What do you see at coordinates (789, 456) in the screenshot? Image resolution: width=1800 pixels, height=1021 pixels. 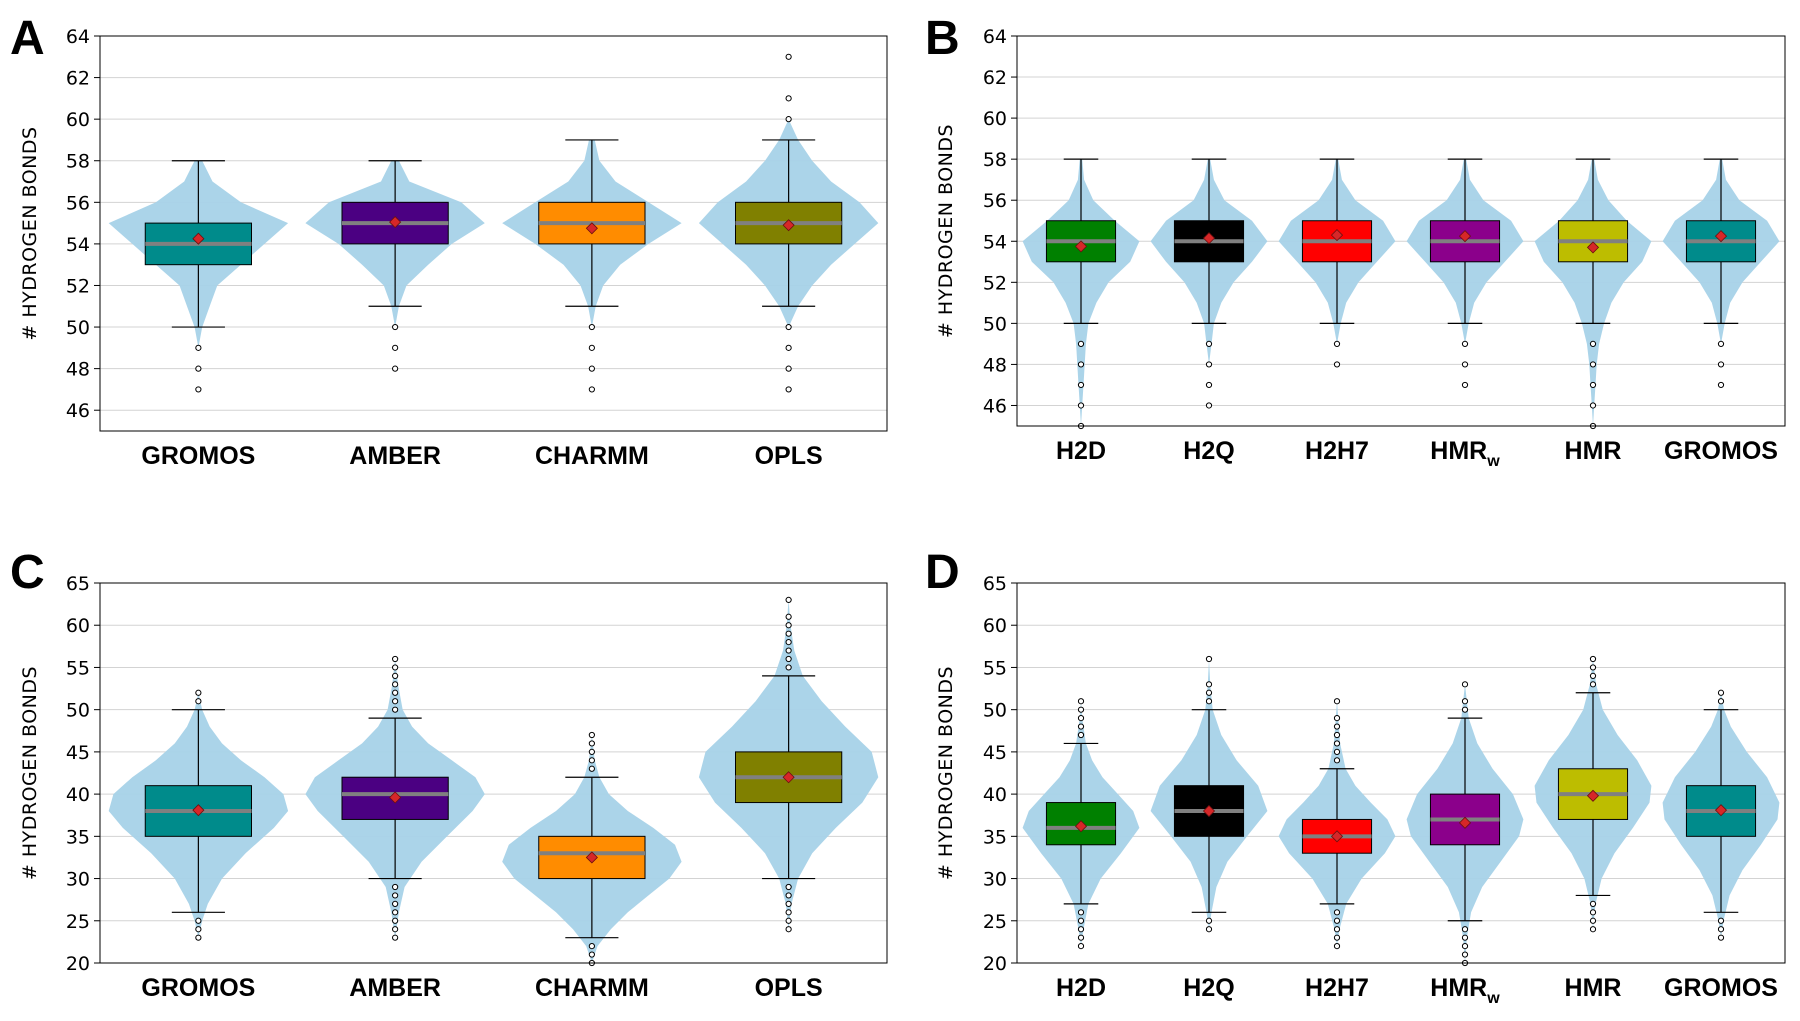 I see `xtick-label: OPLS` at bounding box center [789, 456].